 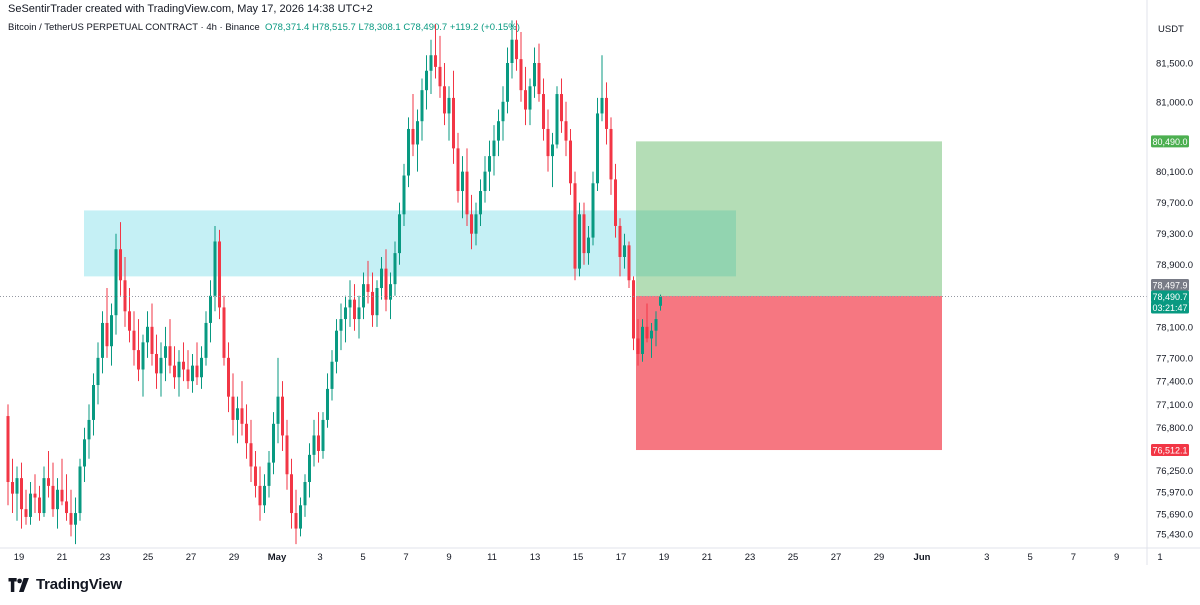 I want to click on long-position-target-area, so click(x=789, y=218).